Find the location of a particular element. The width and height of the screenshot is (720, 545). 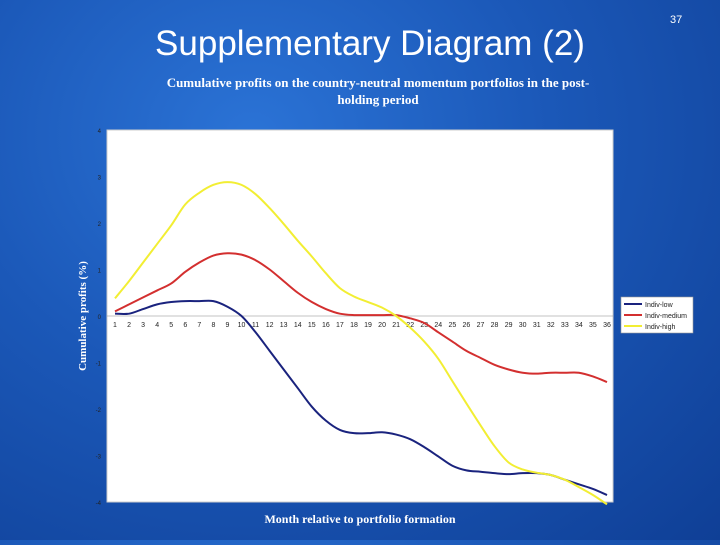

x-tick-label: 25 is located at coordinates (452, 325).